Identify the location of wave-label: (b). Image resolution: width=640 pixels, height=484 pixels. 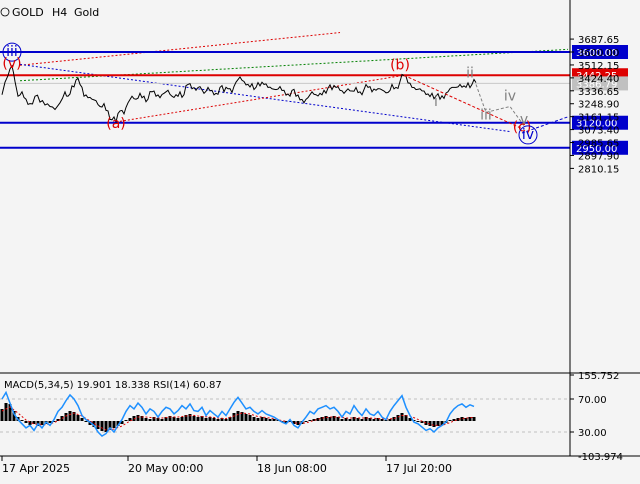
(400, 65).